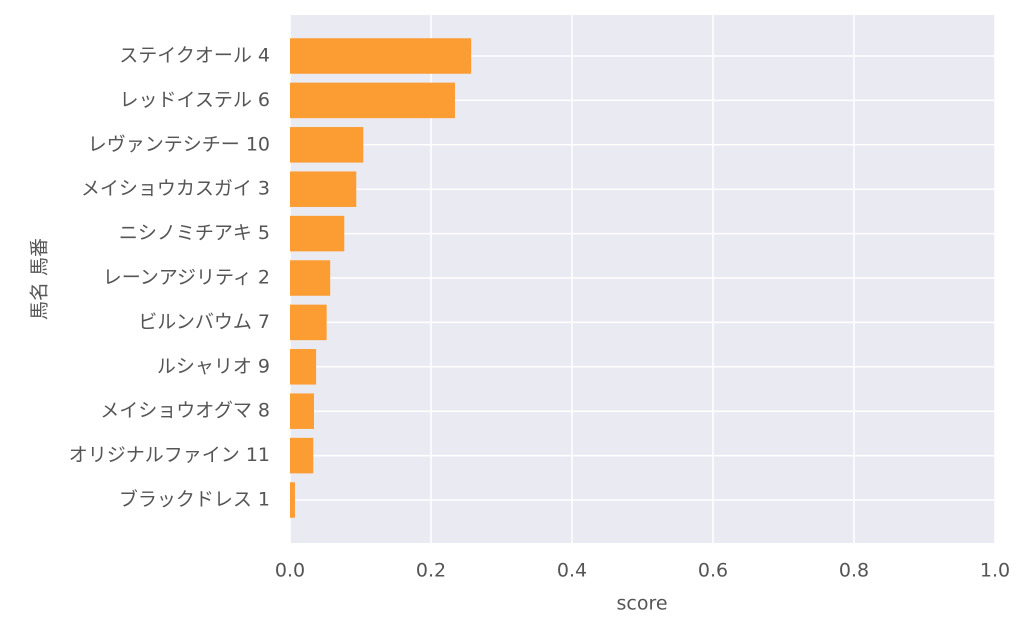 Image resolution: width=1024 pixels, height=631 pixels. Describe the element at coordinates (179, 144) in the screenshot. I see `y-tick-label: レヴァンテシチー 10` at that location.